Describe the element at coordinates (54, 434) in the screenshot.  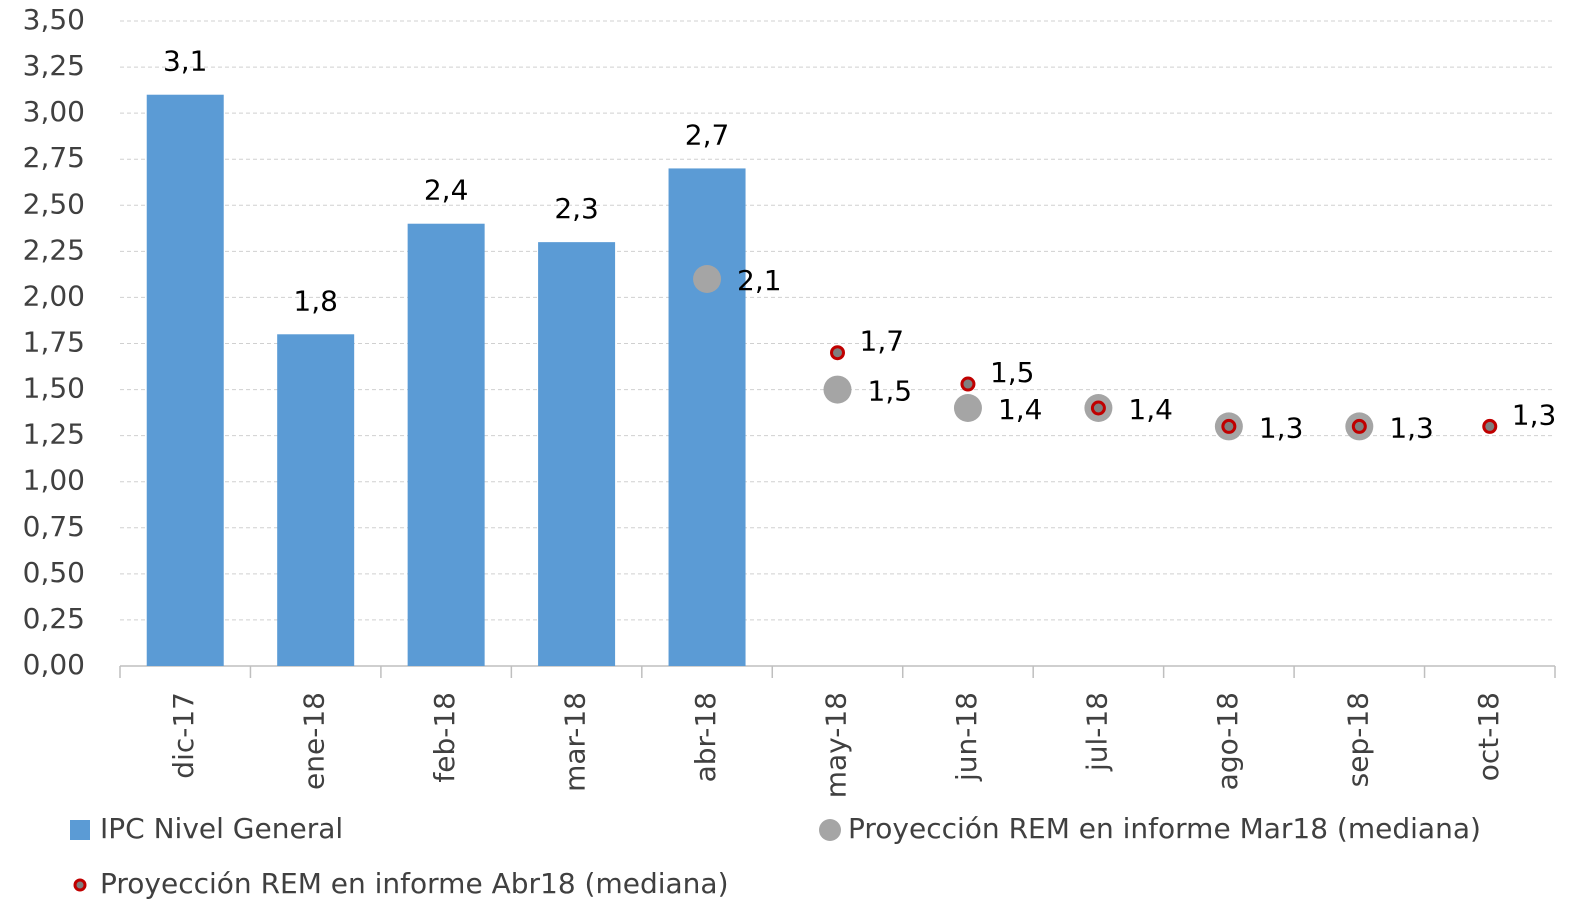
I see `y-tick-label: 1,25` at that location.